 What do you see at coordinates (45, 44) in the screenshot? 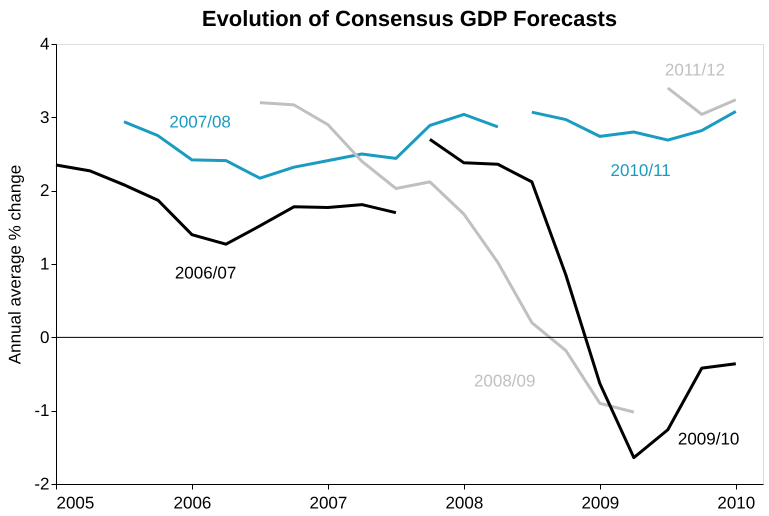
I see `y-tick-label: 4` at bounding box center [45, 44].